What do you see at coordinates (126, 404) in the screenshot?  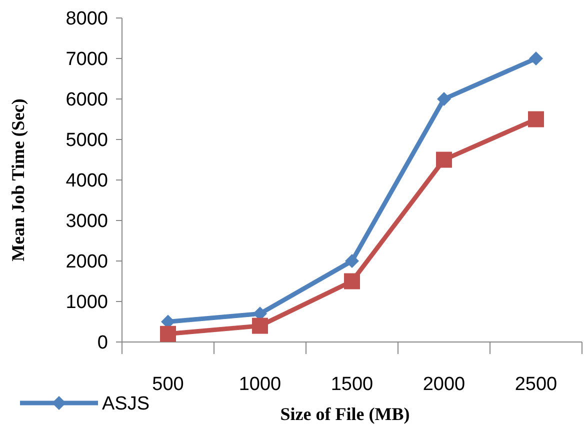 I see `legend-label: ASJS` at bounding box center [126, 404].